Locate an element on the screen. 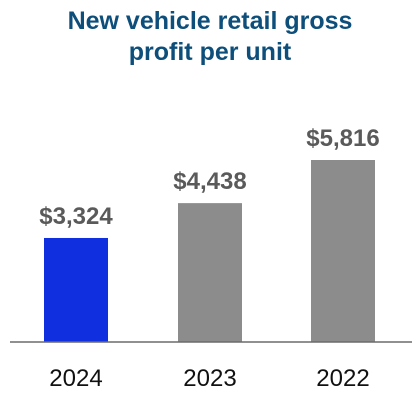  bar-2022 is located at coordinates (343, 251).